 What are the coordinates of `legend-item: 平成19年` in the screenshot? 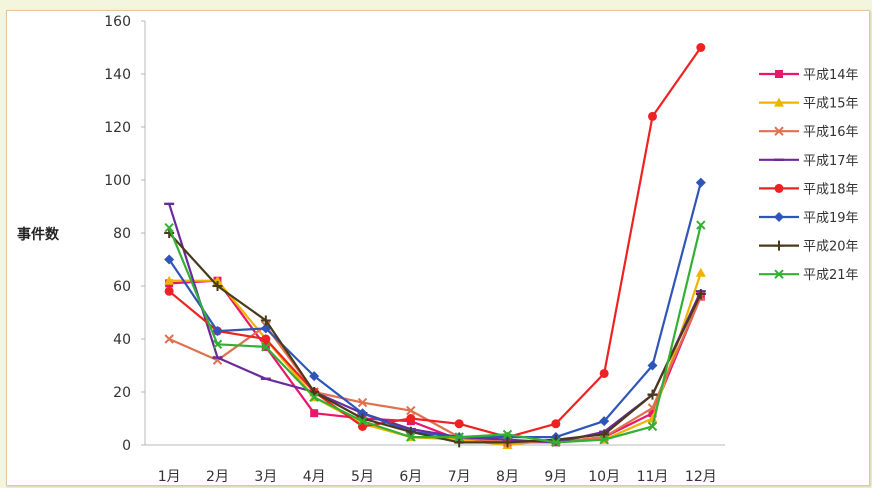 It's located at (809, 218).